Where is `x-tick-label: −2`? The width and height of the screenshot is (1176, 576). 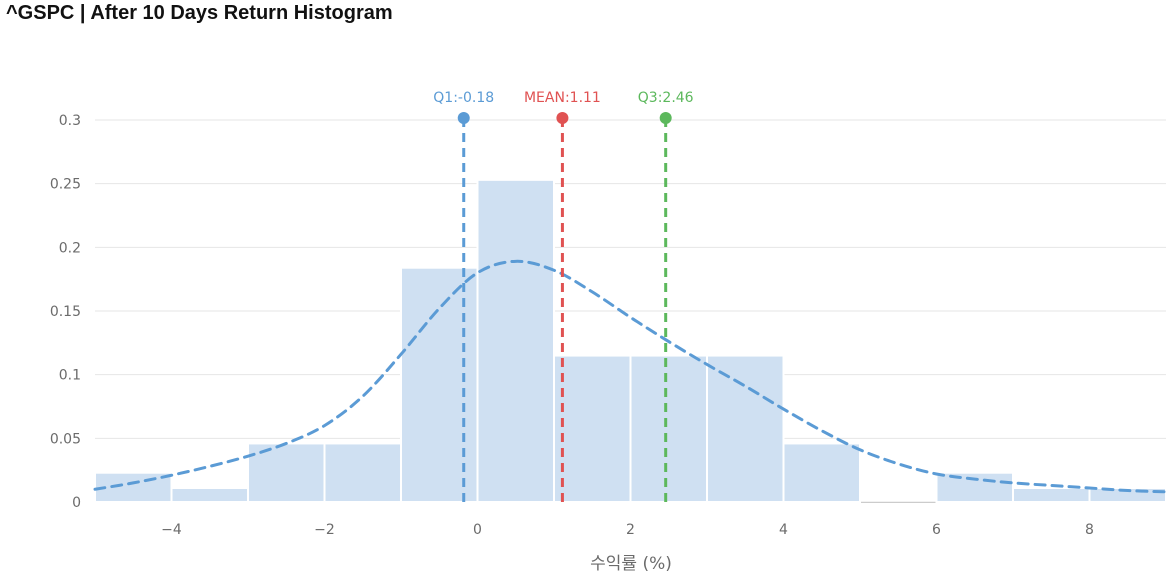
x-tick-label: −2 is located at coordinates (324, 530).